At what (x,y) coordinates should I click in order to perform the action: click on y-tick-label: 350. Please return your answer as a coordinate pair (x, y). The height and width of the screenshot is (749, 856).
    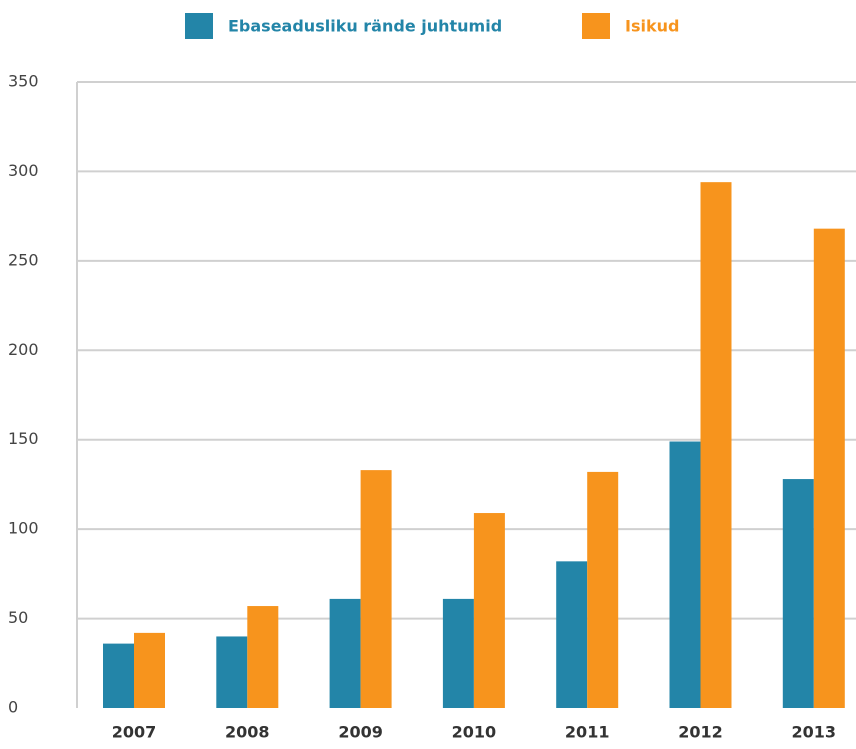
    Looking at the image, I should click on (23, 81).